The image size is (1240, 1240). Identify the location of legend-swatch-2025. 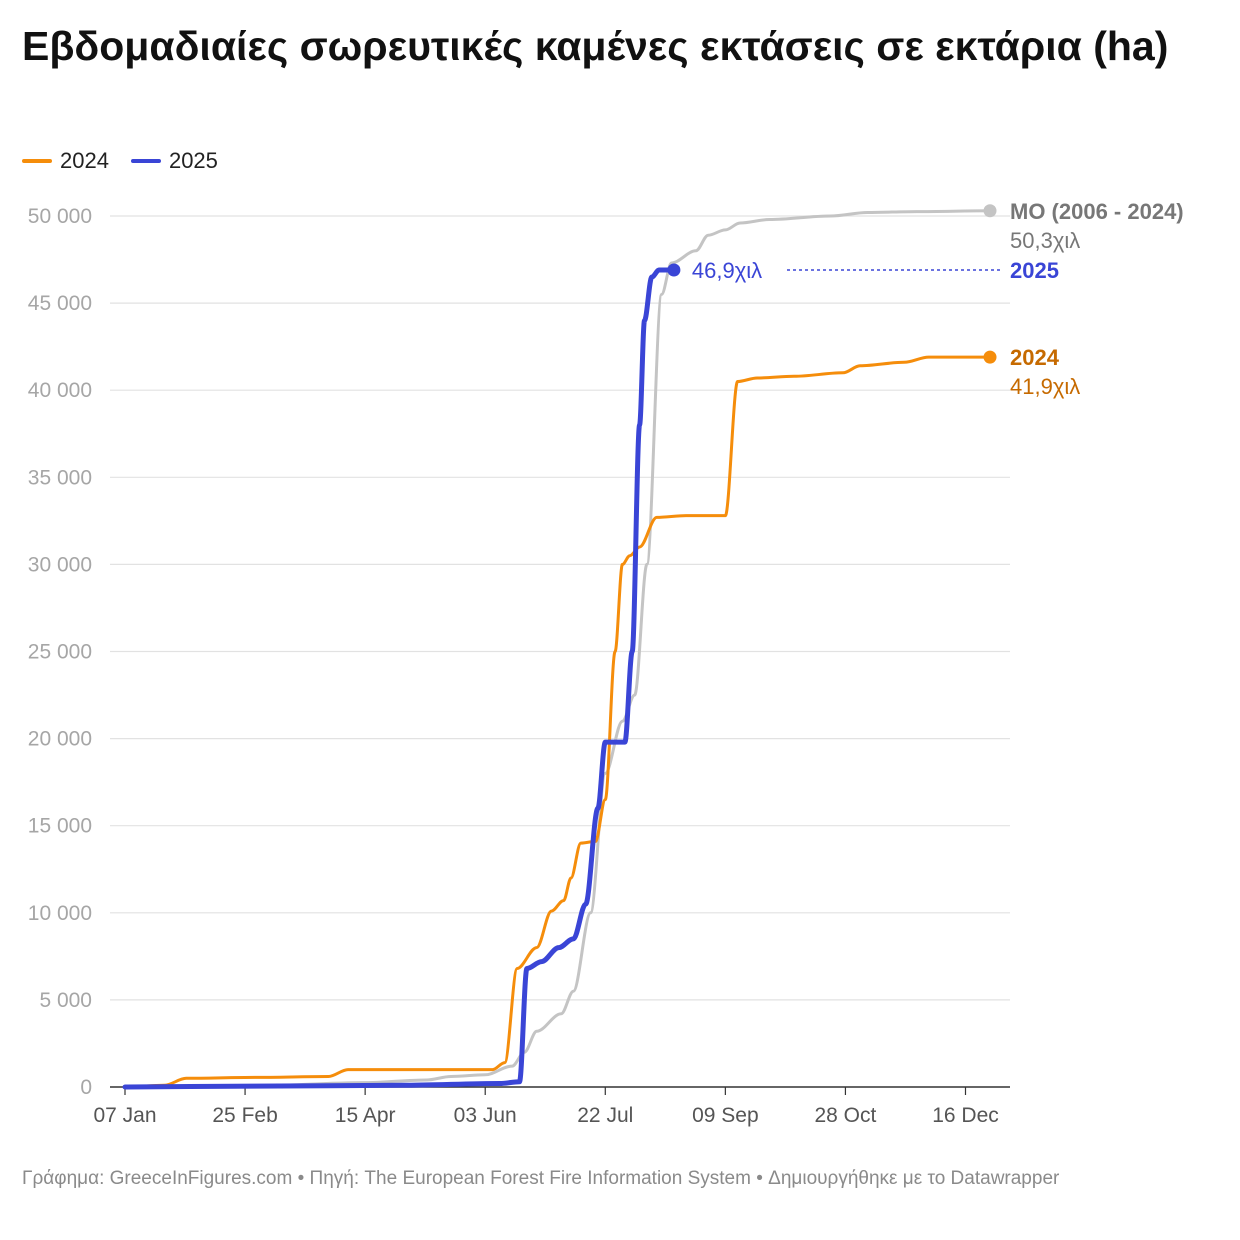
(145, 161).